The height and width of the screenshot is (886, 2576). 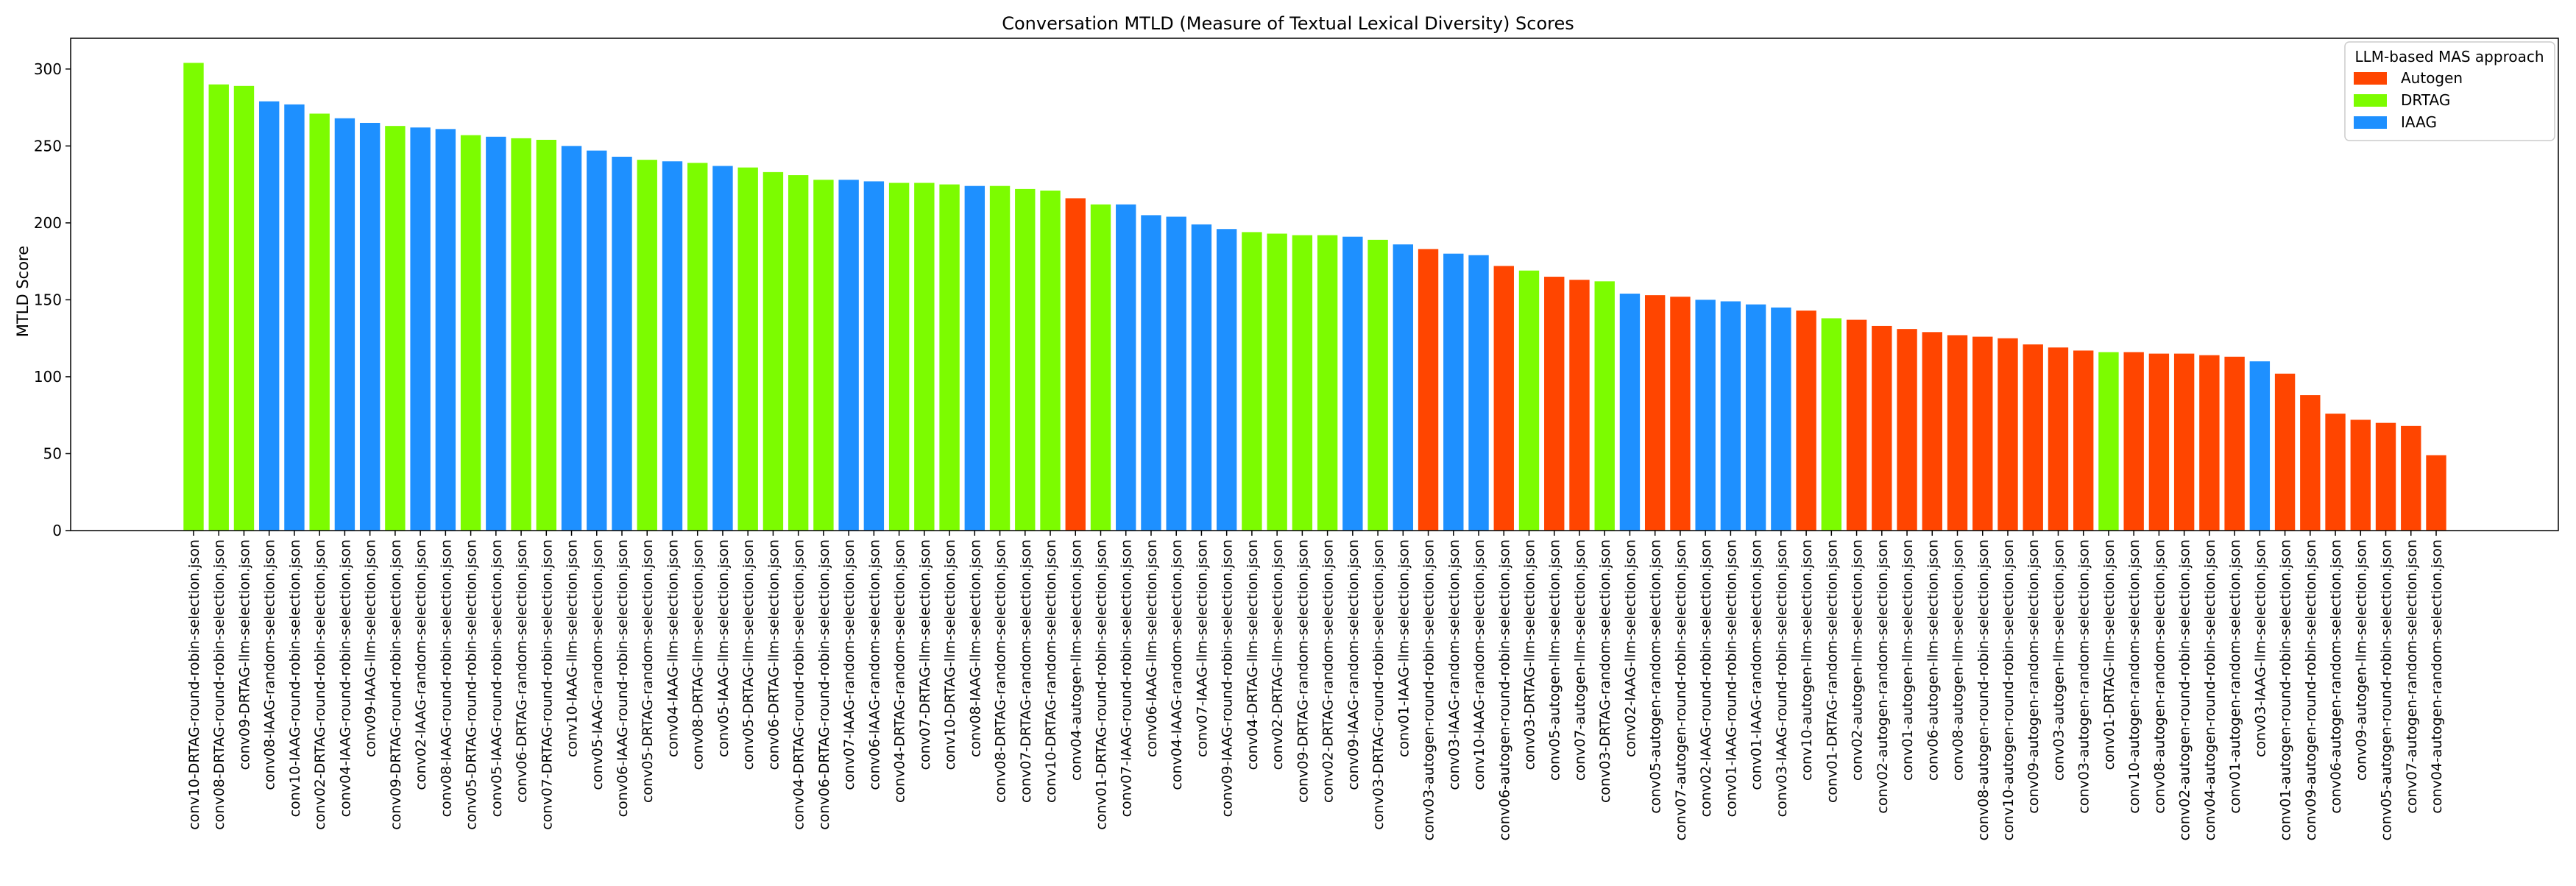 What do you see at coordinates (270, 664) in the screenshot?
I see `x-tick-label: conv08-IAAG-random-selection.json` at bounding box center [270, 664].